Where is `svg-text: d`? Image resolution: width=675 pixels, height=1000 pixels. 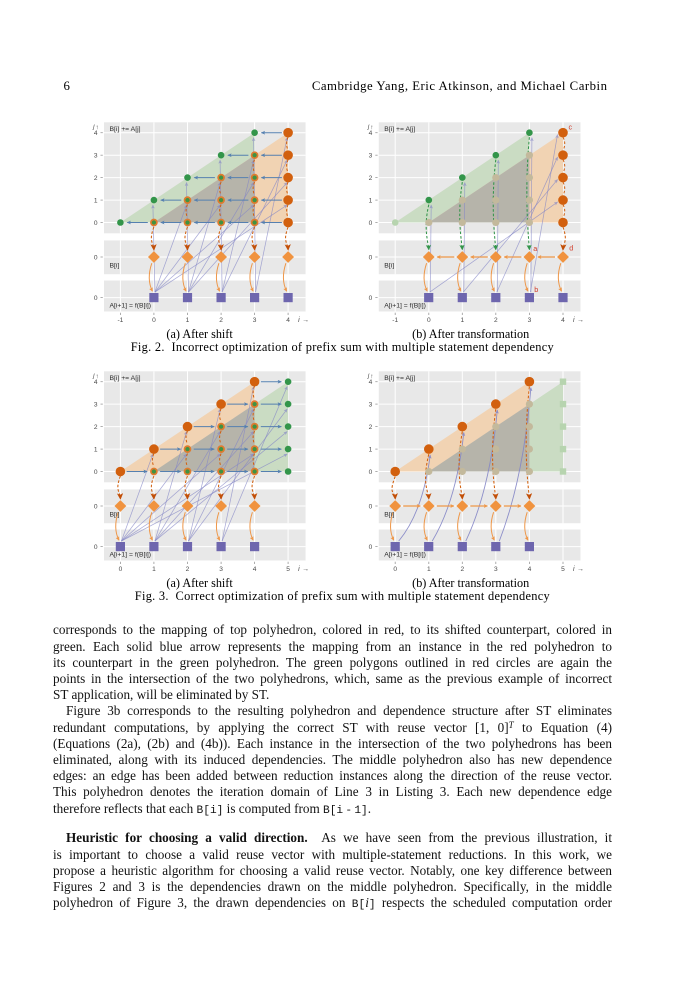 svg-text: d is located at coordinates (571, 248).